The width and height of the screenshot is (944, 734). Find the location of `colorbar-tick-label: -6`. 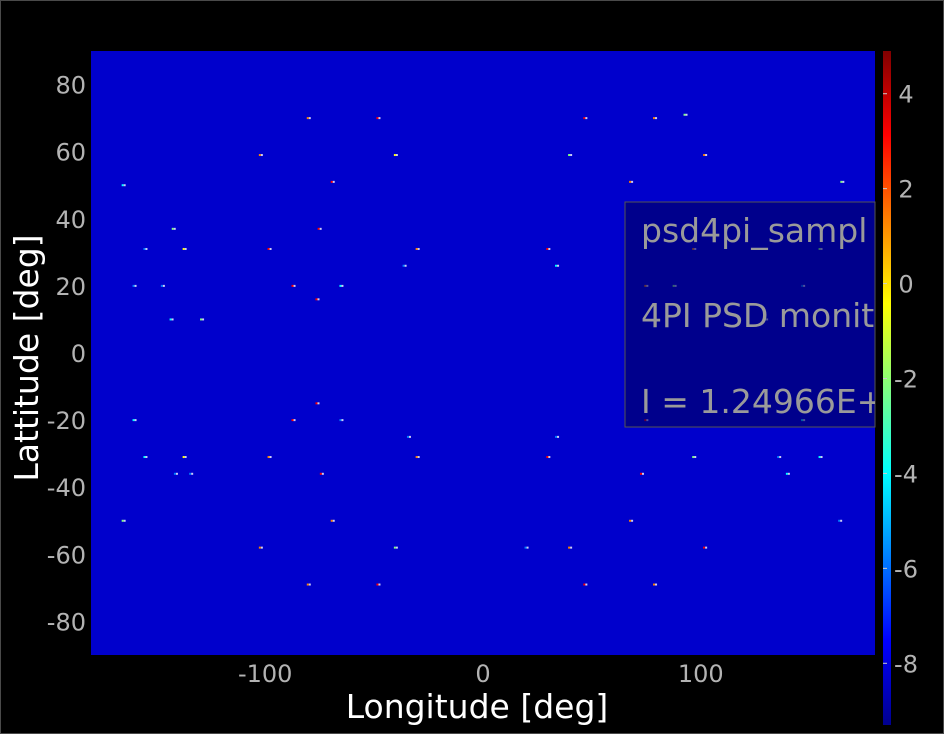

colorbar-tick-label: -6 is located at coordinates (906, 569).